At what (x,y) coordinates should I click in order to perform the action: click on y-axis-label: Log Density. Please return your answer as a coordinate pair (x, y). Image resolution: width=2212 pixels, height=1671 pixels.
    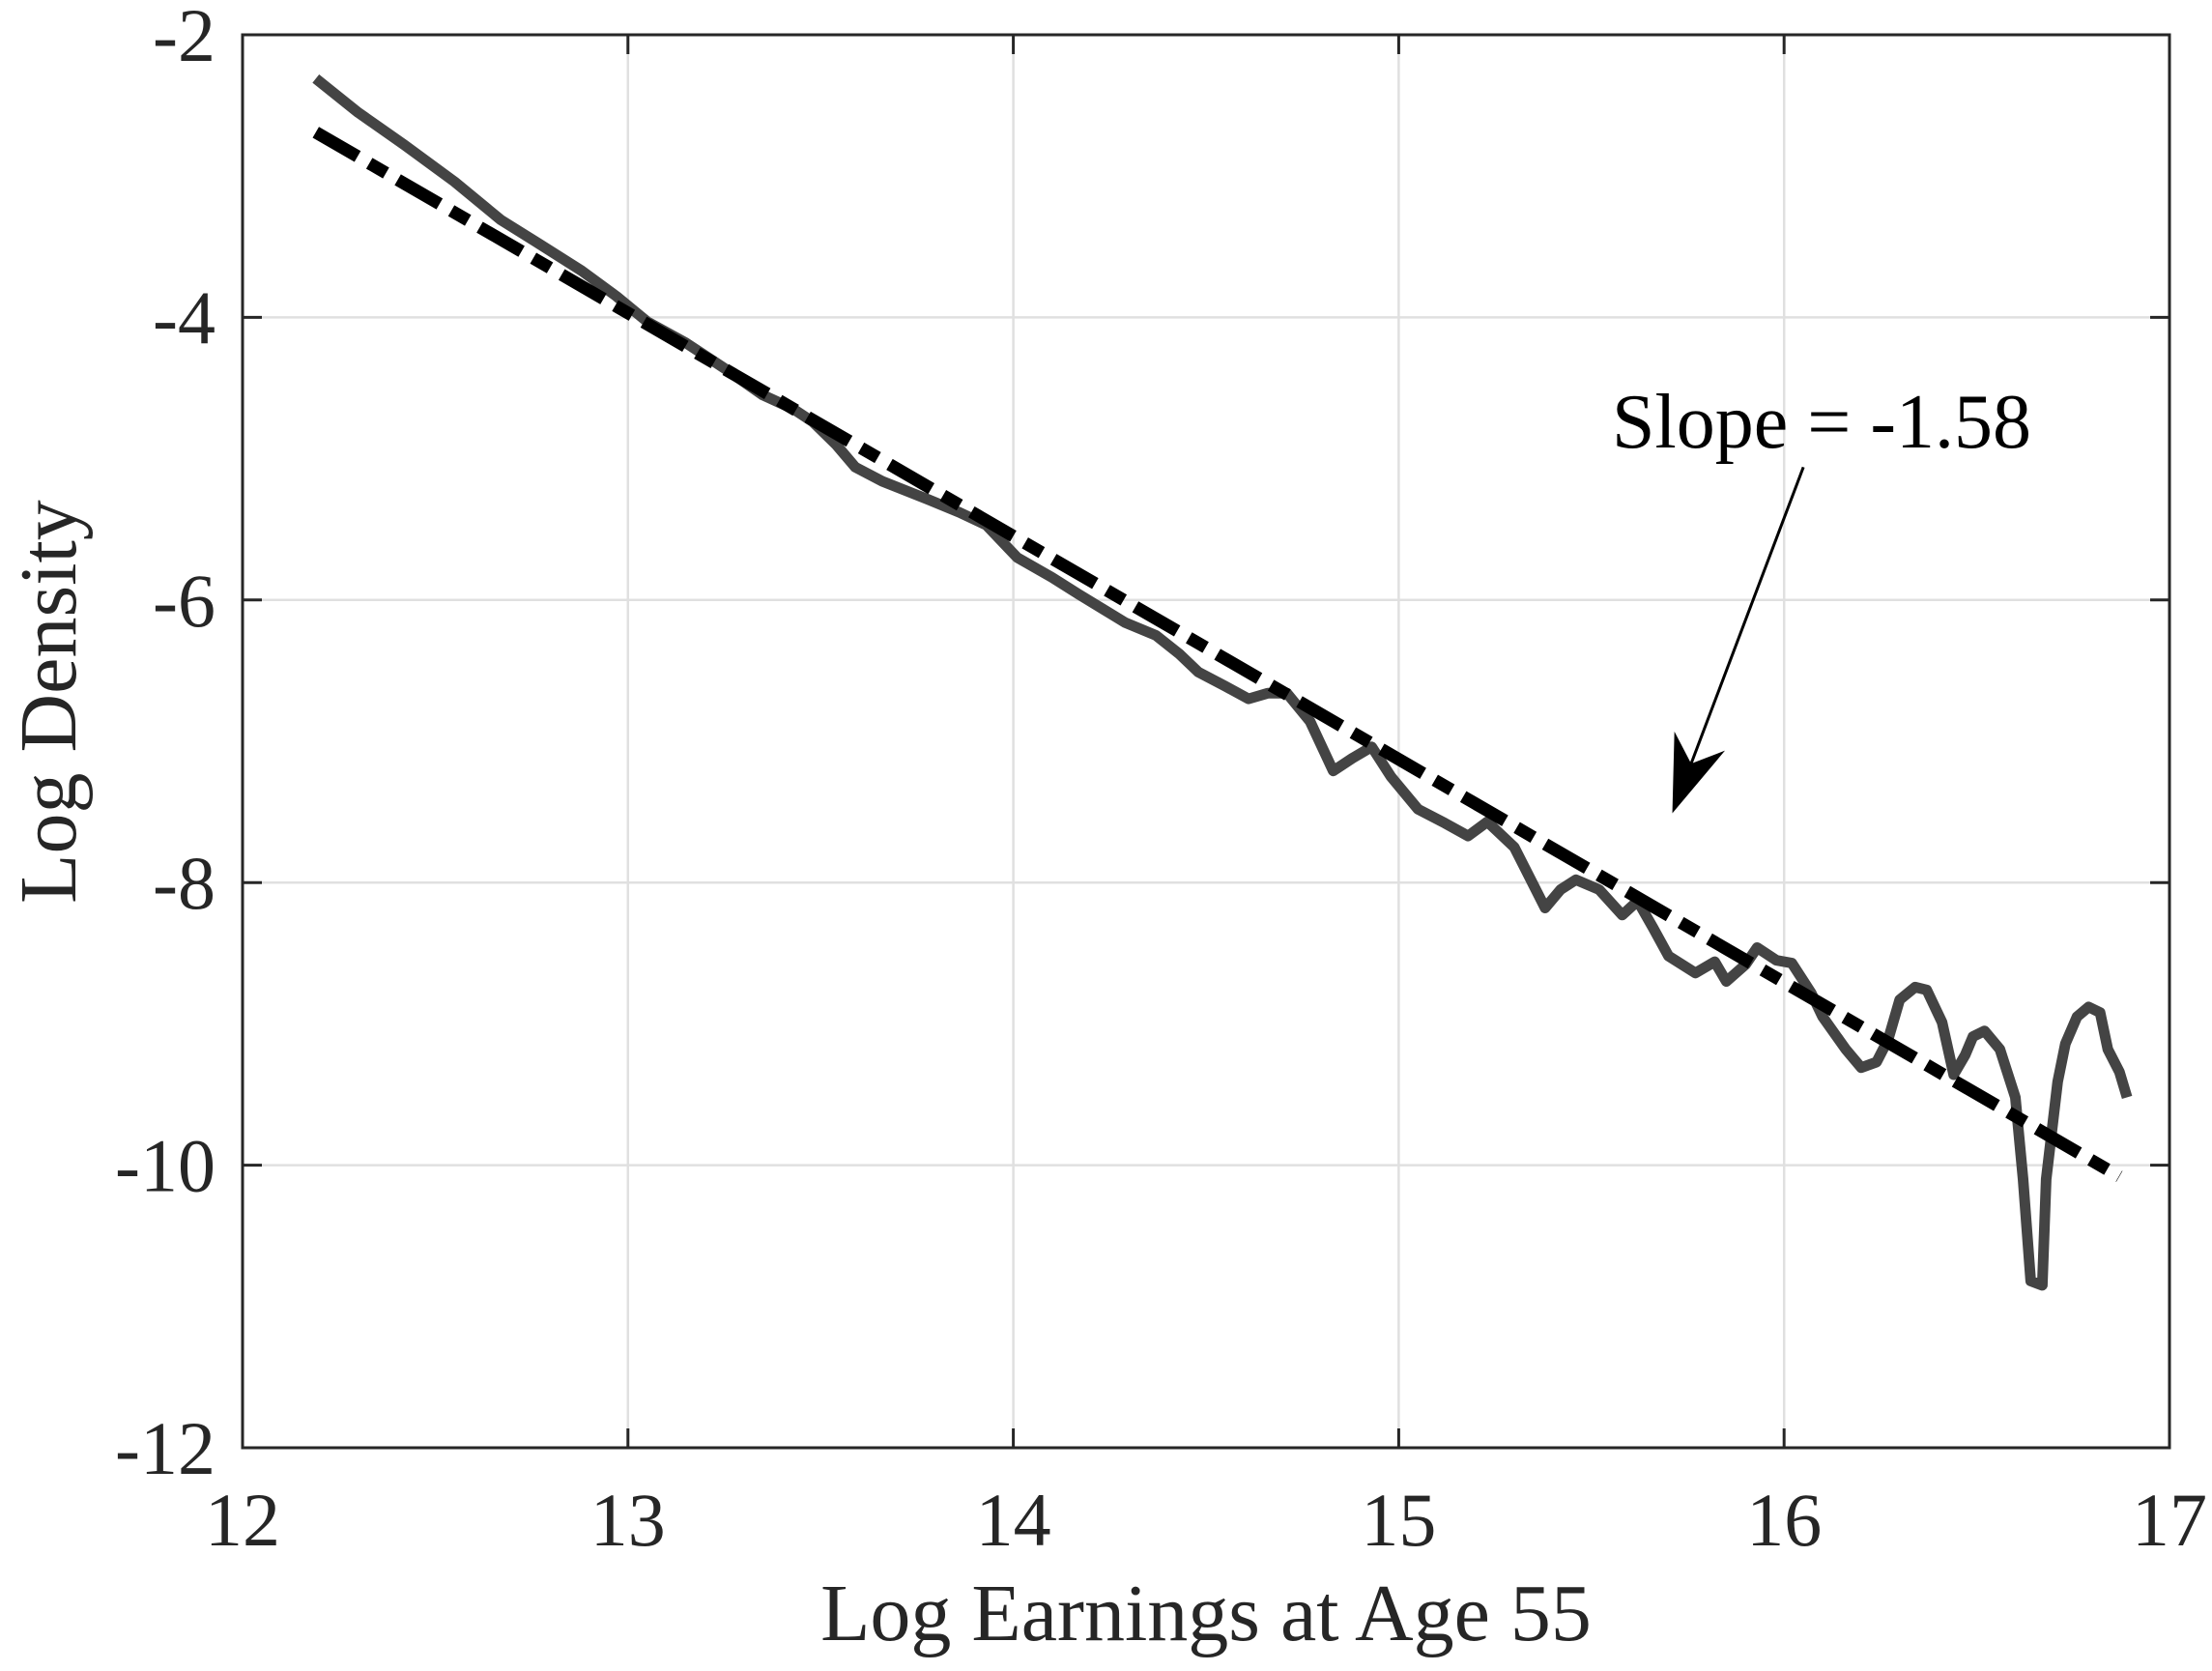
    Looking at the image, I should click on (49, 702).